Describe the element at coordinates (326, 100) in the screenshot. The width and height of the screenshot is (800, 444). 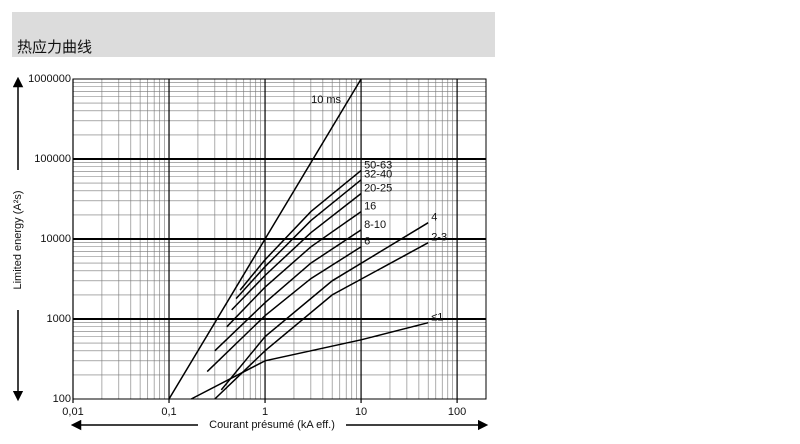
I see `curve-label: 10 ms` at that location.